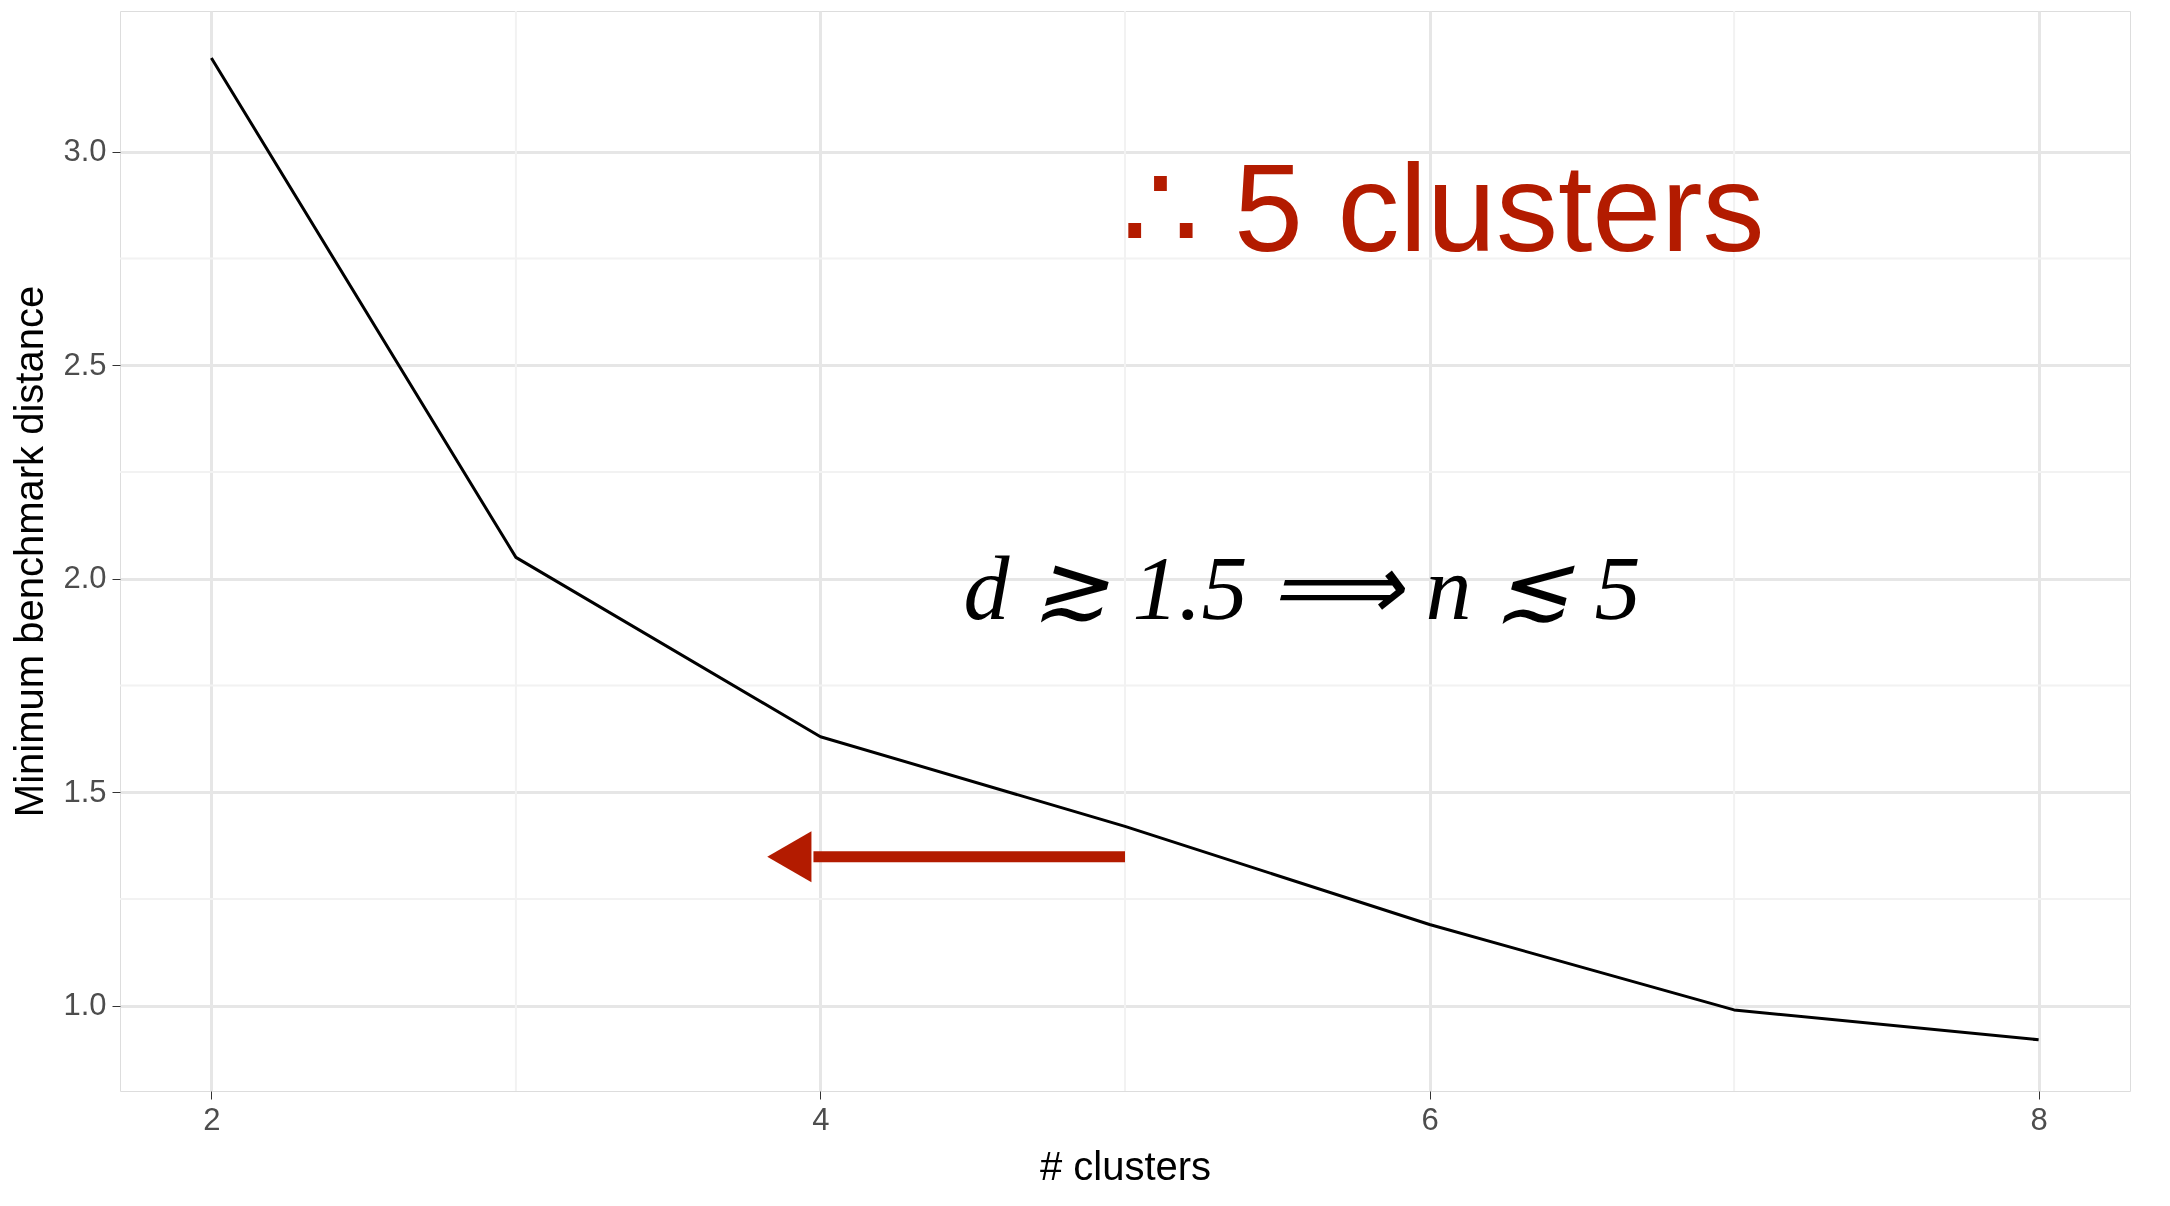  What do you see at coordinates (1430, 1119) in the screenshot?
I see `x-tick-label: 6` at bounding box center [1430, 1119].